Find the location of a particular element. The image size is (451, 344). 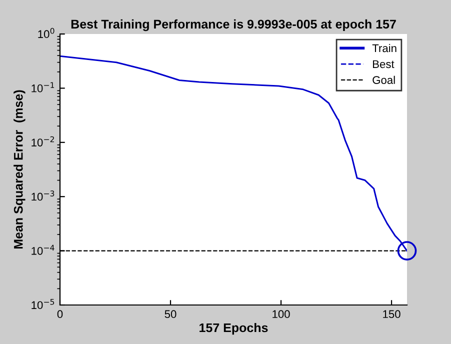

x-axis-title: 157 Epochs is located at coordinates (234, 328).